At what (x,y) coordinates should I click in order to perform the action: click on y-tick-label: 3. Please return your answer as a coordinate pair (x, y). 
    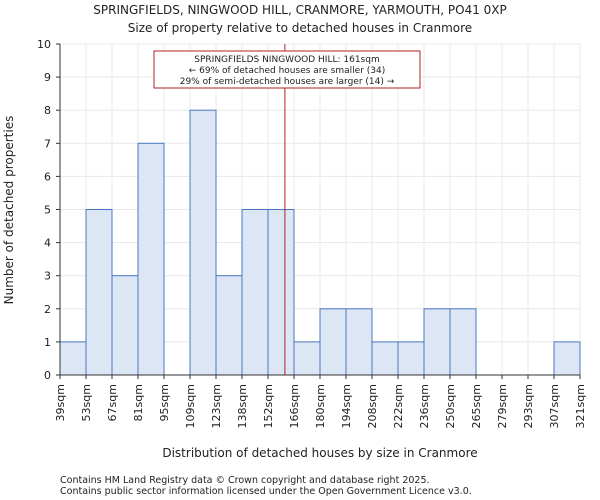
    Looking at the image, I should click on (47, 276).